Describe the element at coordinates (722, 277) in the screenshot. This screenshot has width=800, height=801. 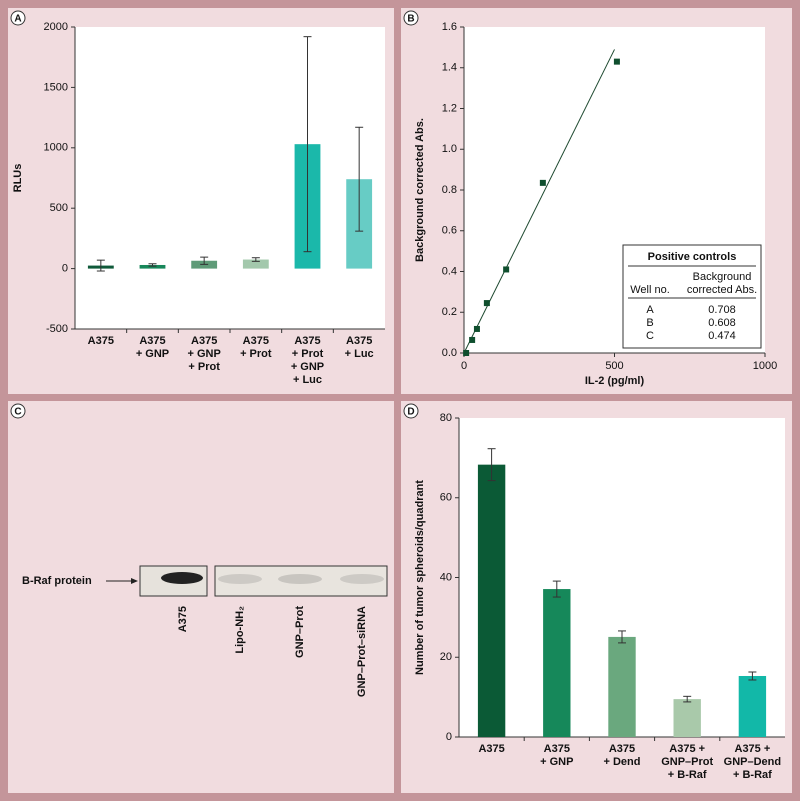
I see `table-header: Background` at that location.